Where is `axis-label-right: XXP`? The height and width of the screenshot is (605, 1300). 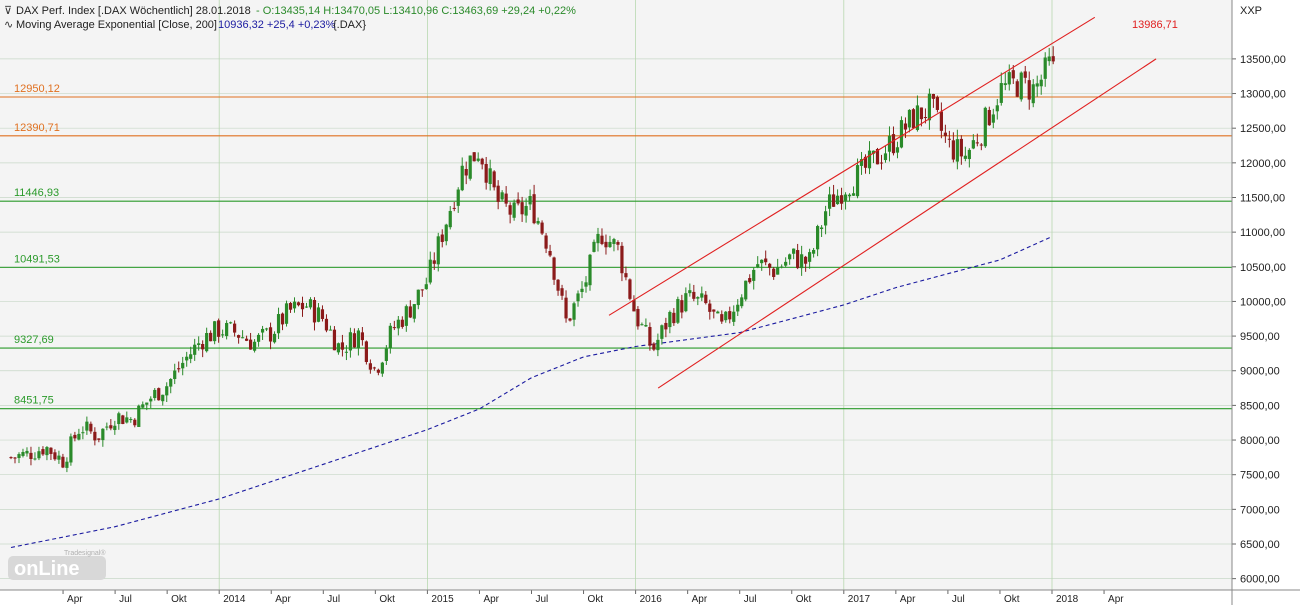
axis-label-right: XXP is located at coordinates (1251, 11).